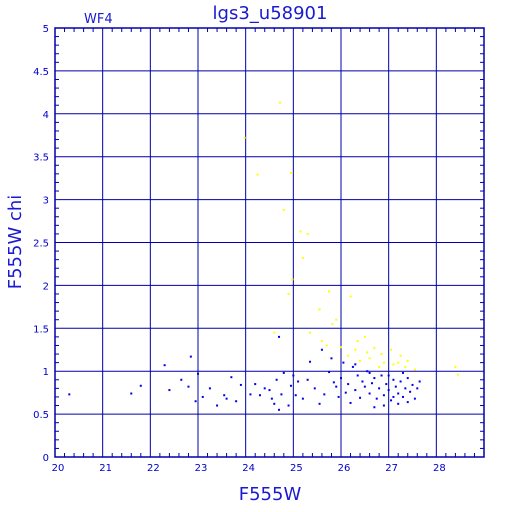 The width and height of the screenshot is (512, 512). Describe the element at coordinates (41, 415) in the screenshot. I see `y-tick-label: 0.5` at that location.